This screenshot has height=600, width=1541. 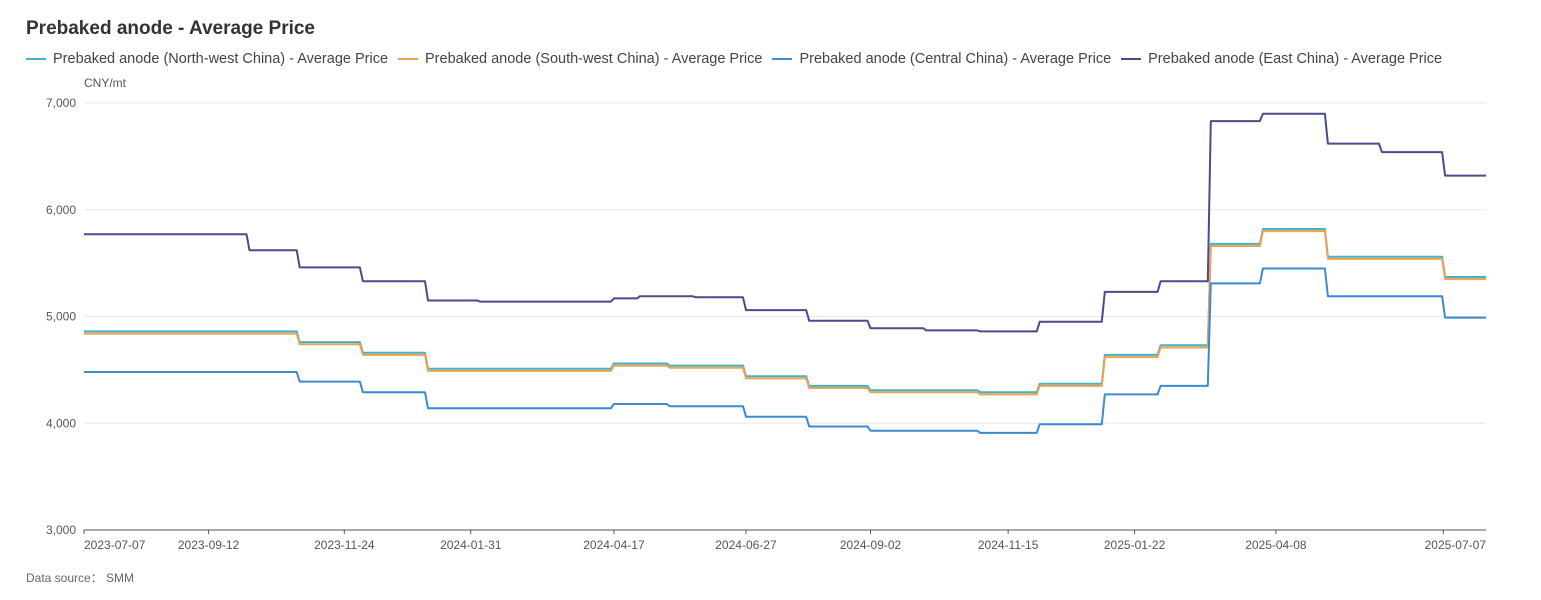 I want to click on x-tick-label: 2024-01-31, so click(x=471, y=545).